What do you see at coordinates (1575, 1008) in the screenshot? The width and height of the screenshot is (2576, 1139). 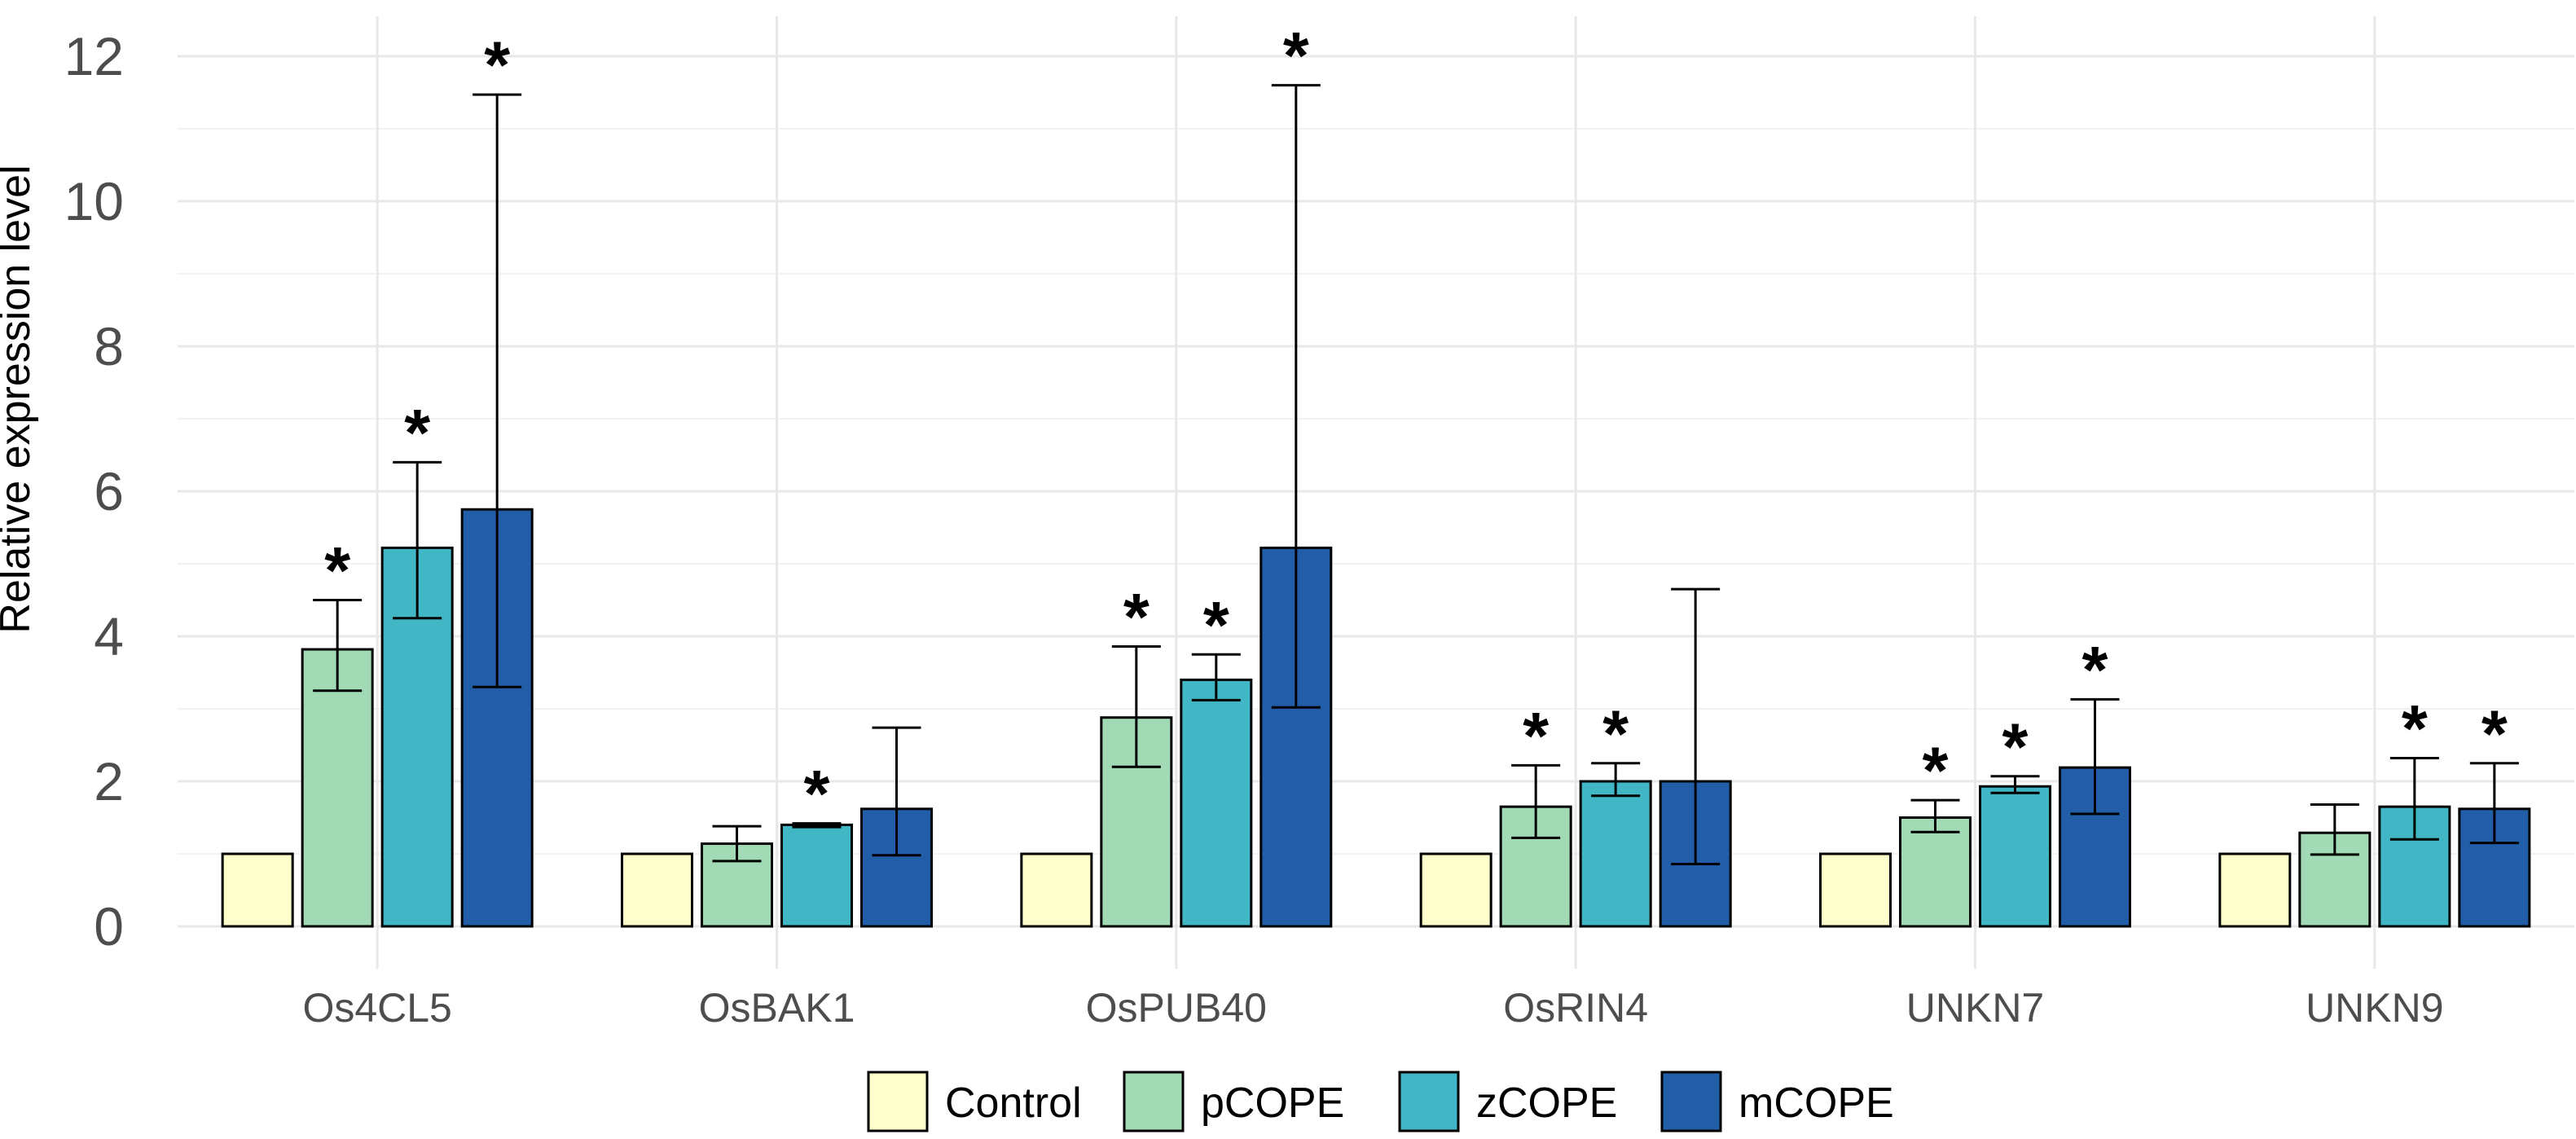 I see `x-tick-label: OsRIN4` at bounding box center [1575, 1008].